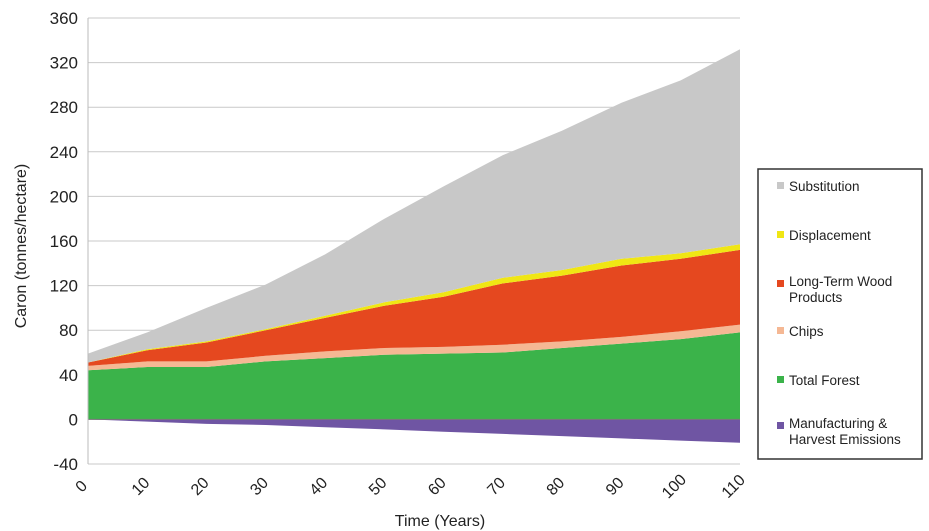 Image resolution: width=929 pixels, height=531 pixels. Describe the element at coordinates (319, 486) in the screenshot. I see `x-tick-label-4: 40` at that location.